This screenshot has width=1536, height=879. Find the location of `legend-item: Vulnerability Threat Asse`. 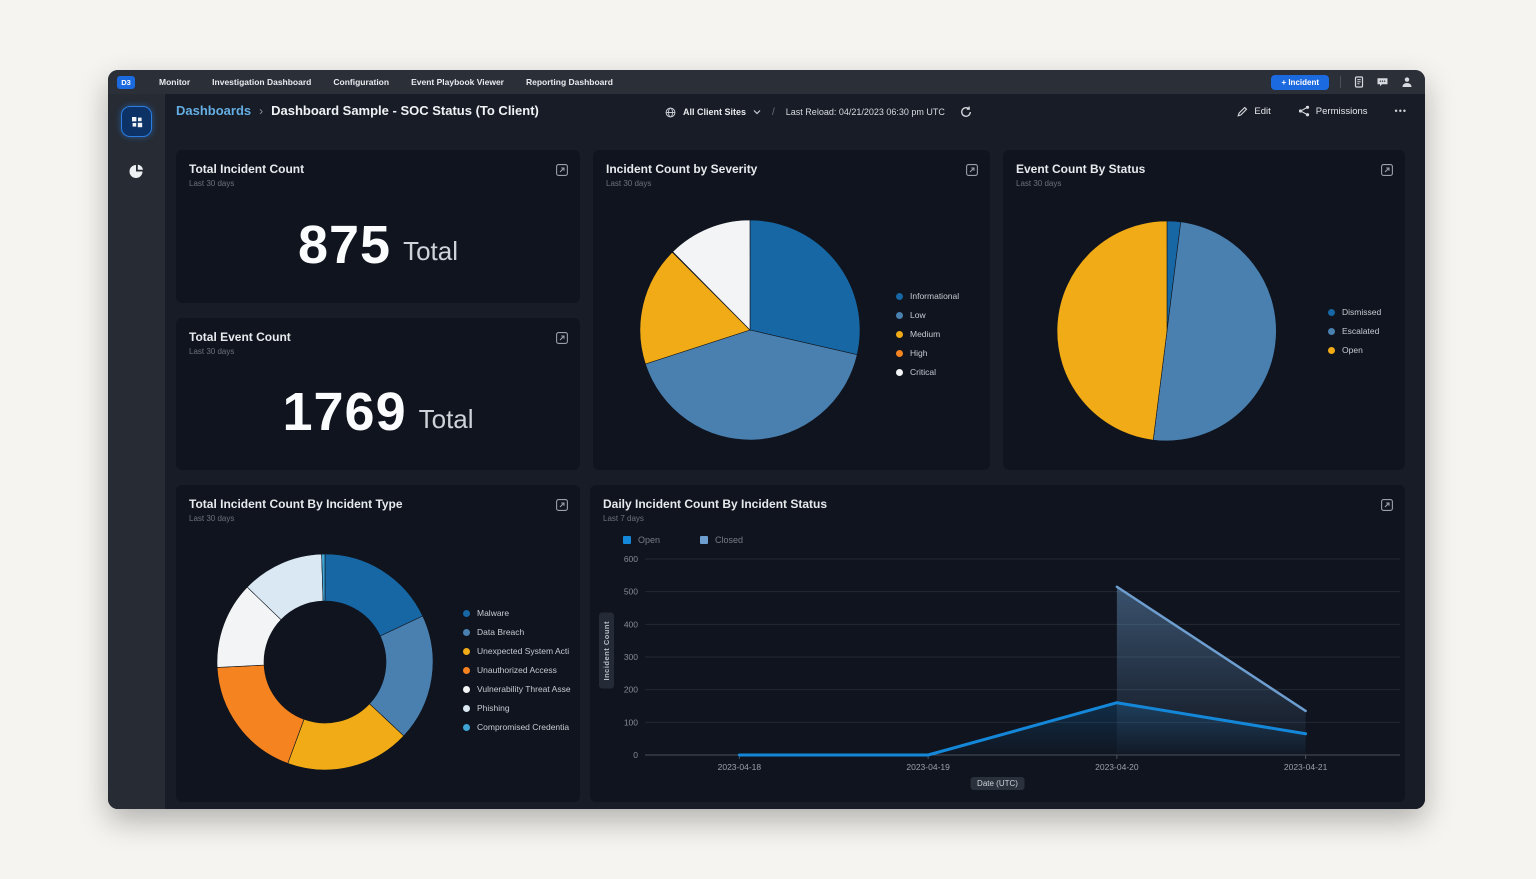

legend-item: Vulnerability Threat Asse is located at coordinates (520, 689).